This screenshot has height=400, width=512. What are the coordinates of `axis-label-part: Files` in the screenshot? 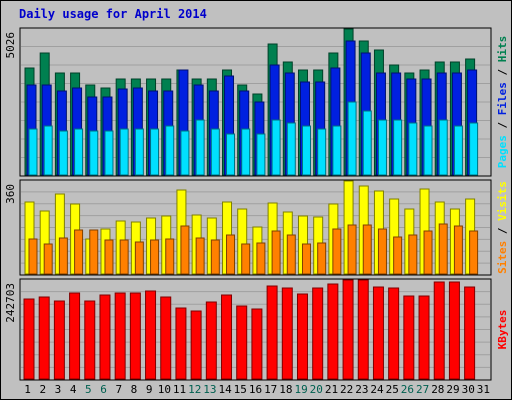 It's located at (502, 98).